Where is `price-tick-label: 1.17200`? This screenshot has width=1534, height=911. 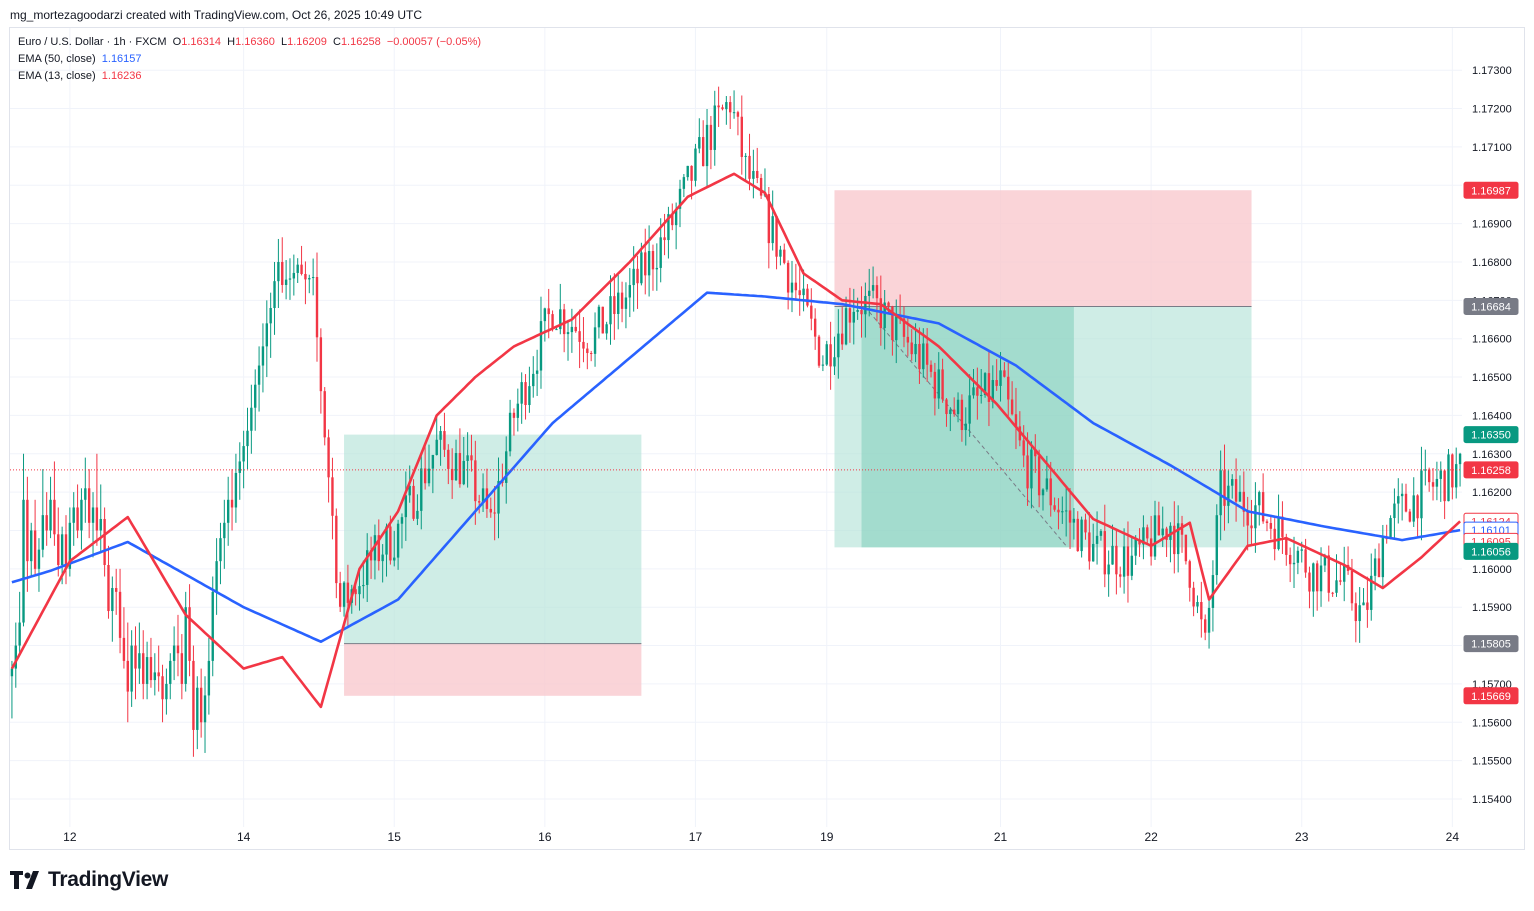 price-tick-label: 1.17200 is located at coordinates (1492, 110).